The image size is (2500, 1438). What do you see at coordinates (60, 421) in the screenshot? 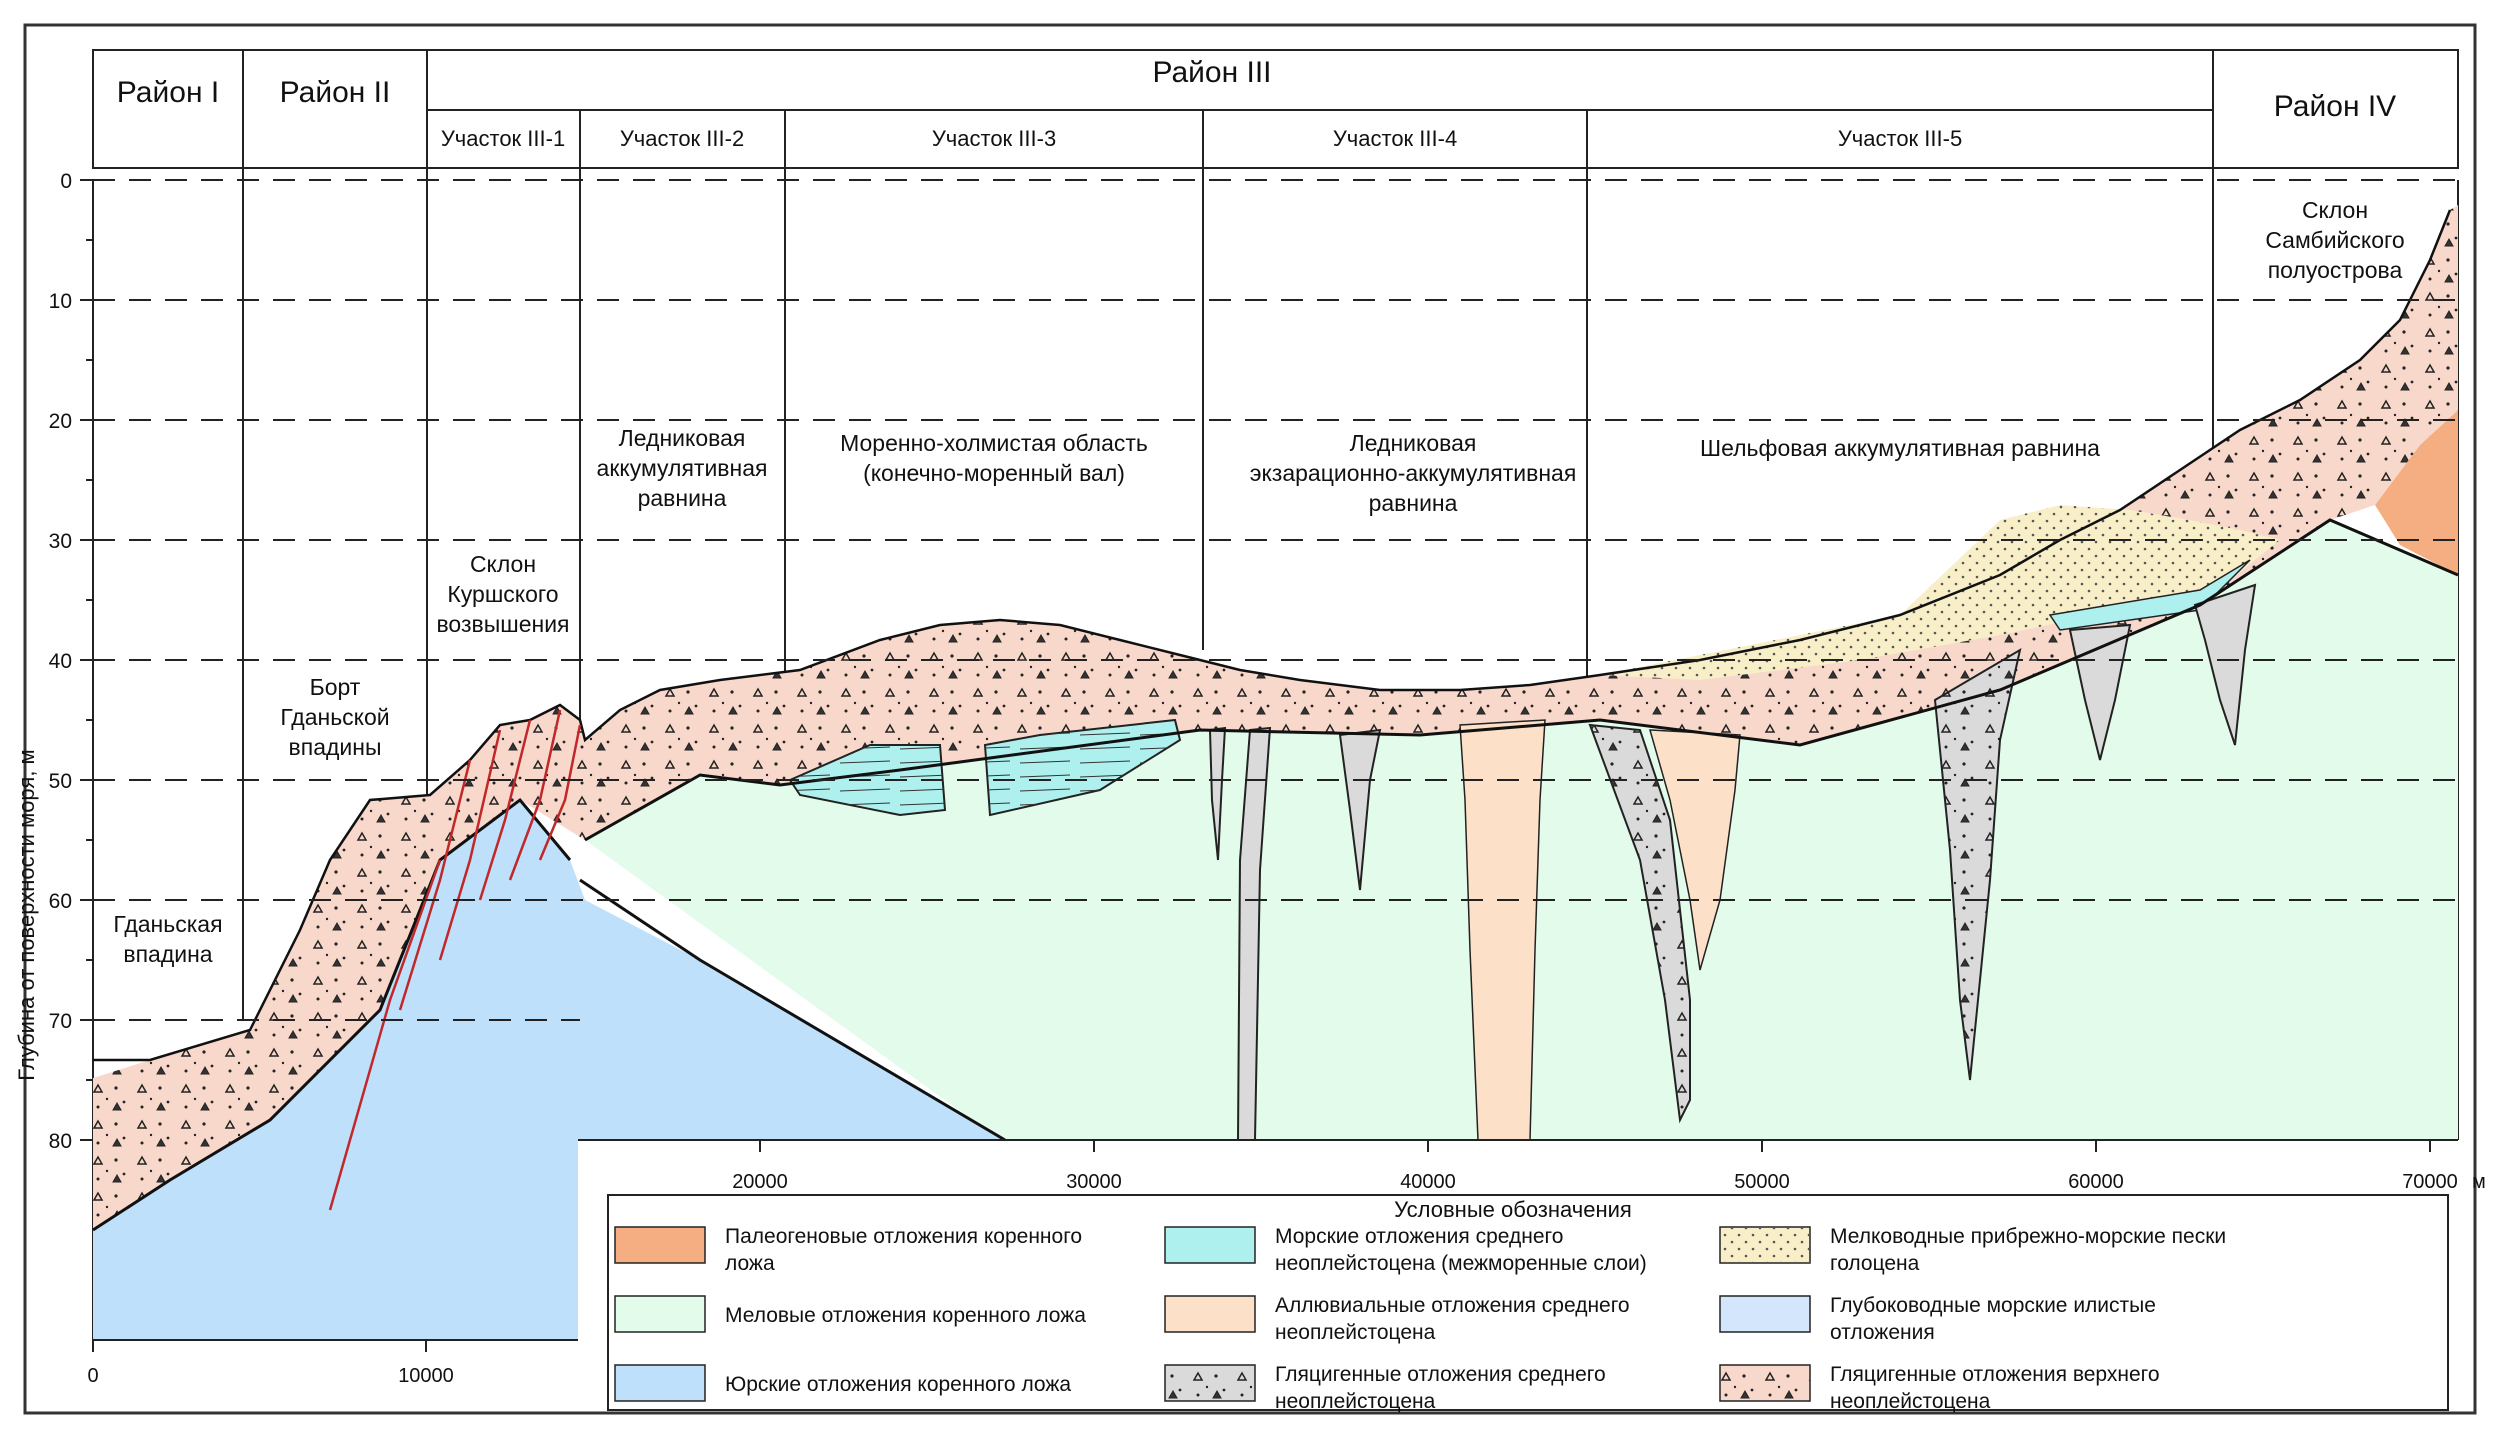
I see `y-tick-20: 20` at bounding box center [60, 421].